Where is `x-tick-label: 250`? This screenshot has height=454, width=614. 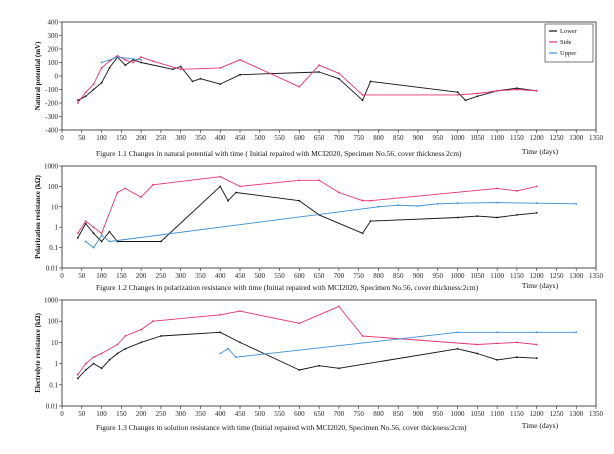 x-tick-label: 250 is located at coordinates (161, 138).